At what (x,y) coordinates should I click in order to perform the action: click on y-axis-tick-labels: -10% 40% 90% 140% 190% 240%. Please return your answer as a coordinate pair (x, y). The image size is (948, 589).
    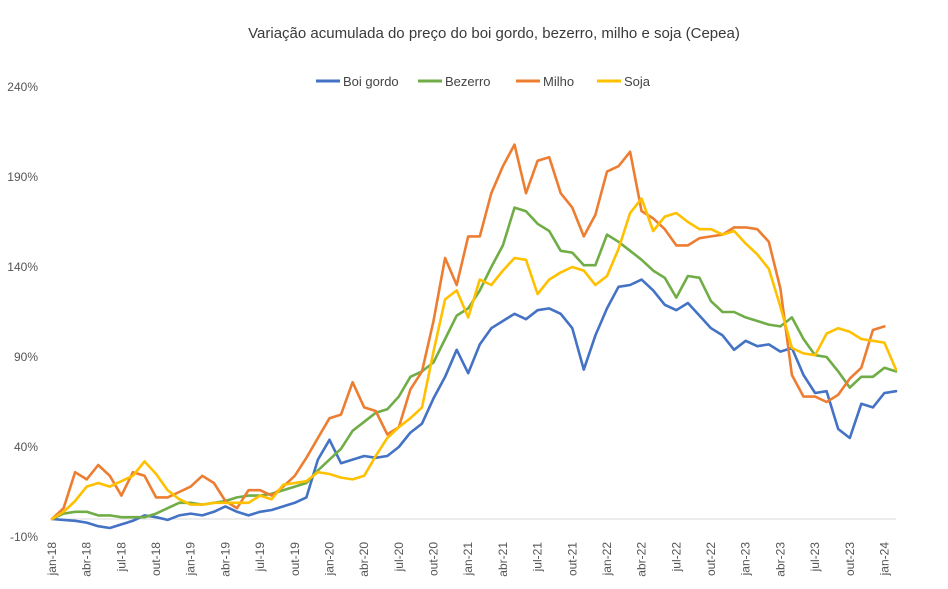
    Looking at the image, I should click on (22, 312).